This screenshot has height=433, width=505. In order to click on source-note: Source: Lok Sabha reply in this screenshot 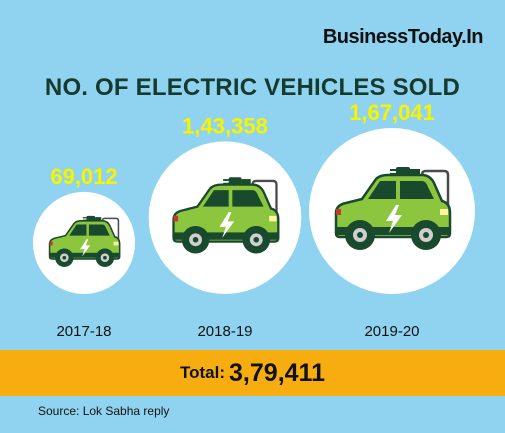, I will do `click(104, 411)`.